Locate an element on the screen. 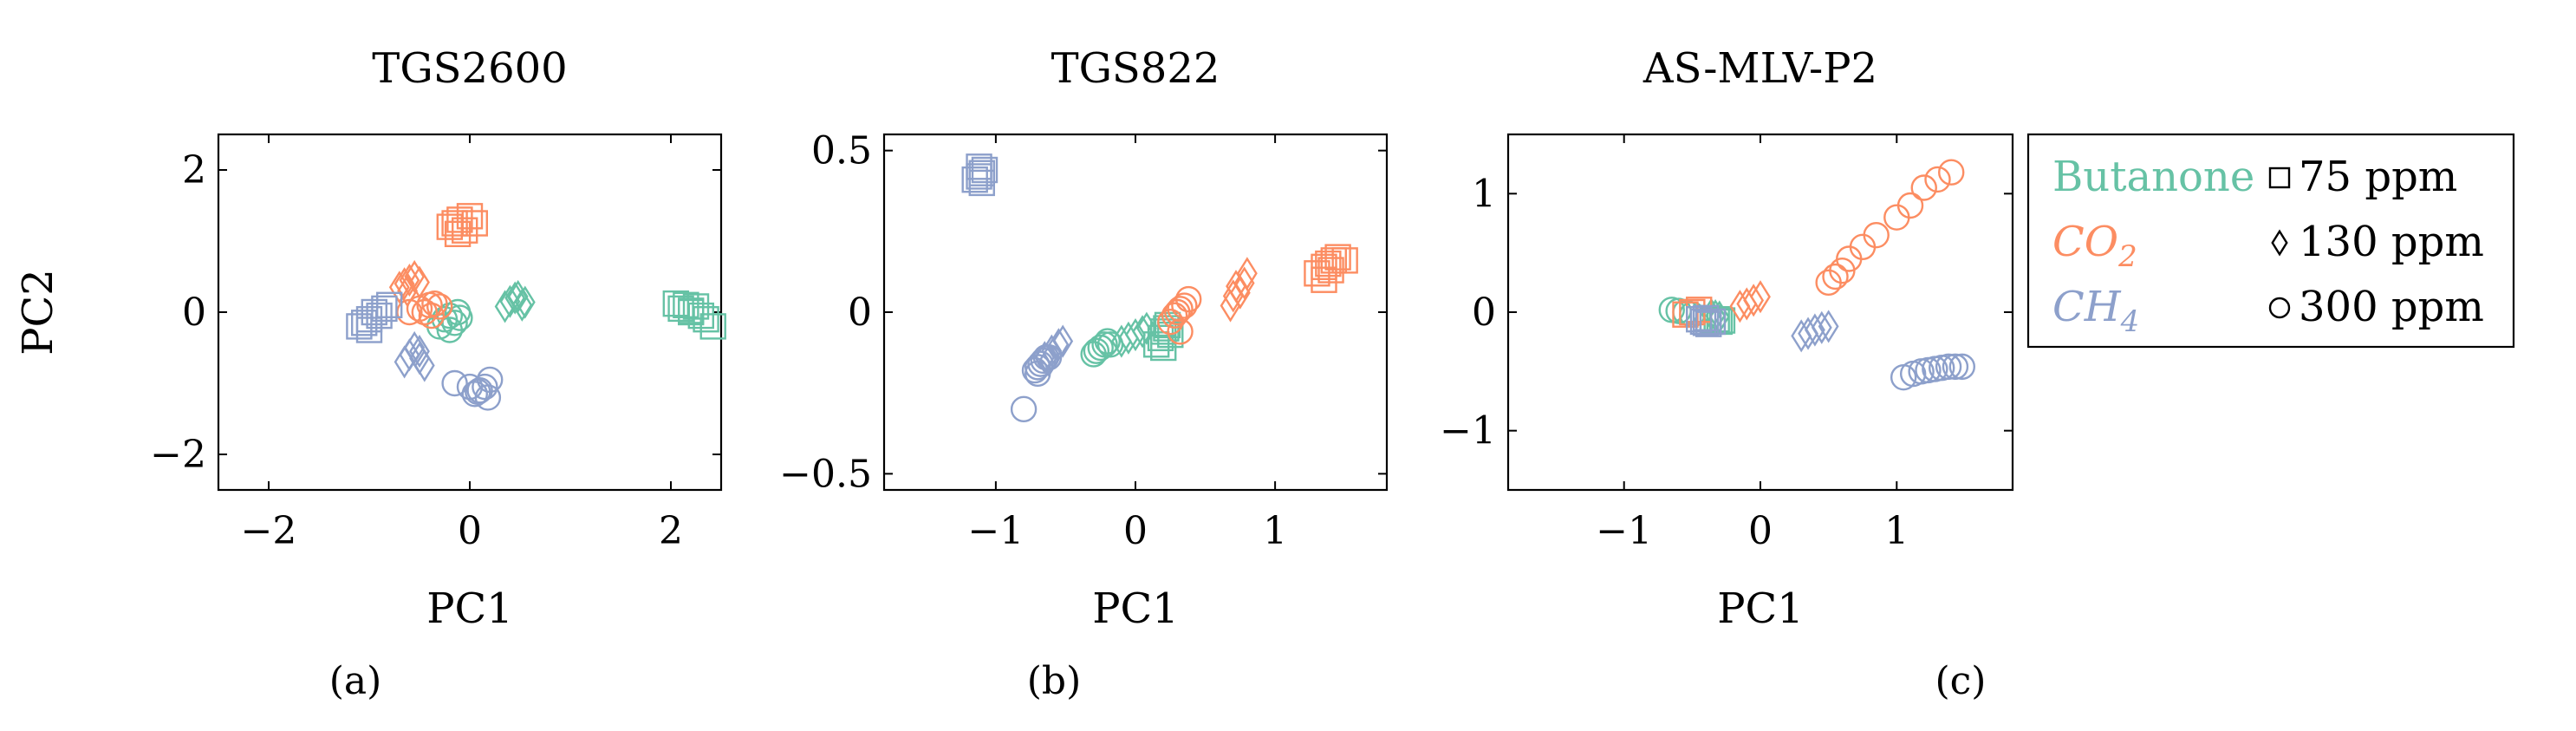  legend-gas-label: Butanone is located at coordinates (2153, 177).